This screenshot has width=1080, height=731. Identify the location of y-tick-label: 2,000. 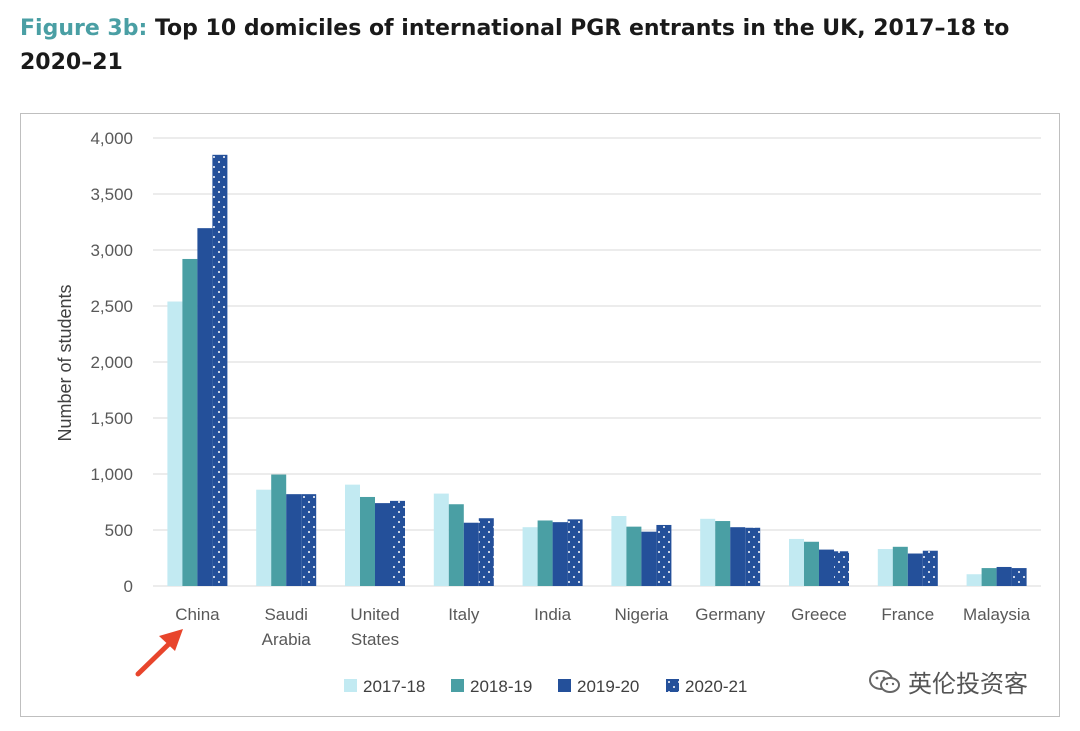
(111, 362).